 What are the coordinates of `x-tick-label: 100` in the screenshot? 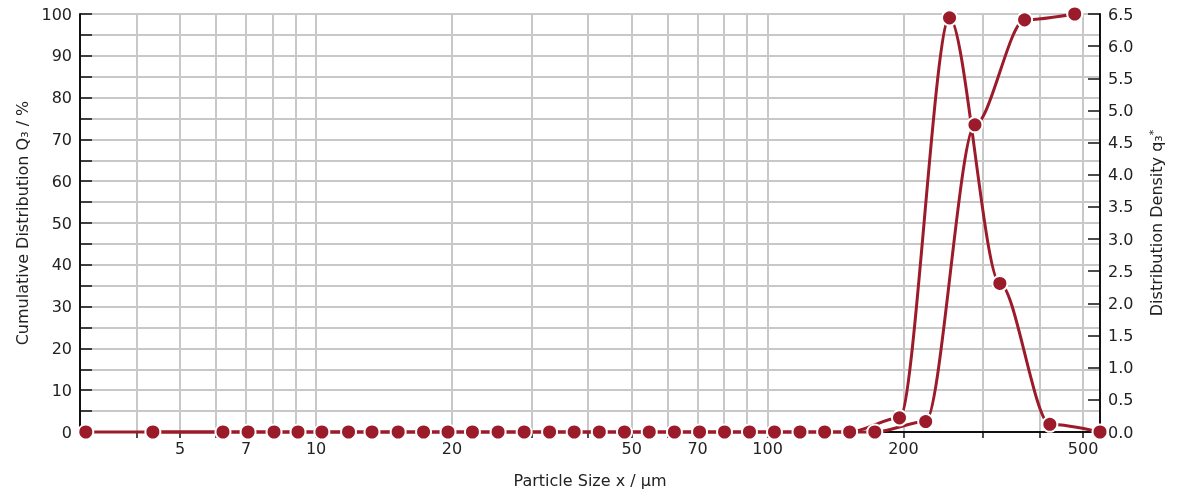 It's located at (767, 448).